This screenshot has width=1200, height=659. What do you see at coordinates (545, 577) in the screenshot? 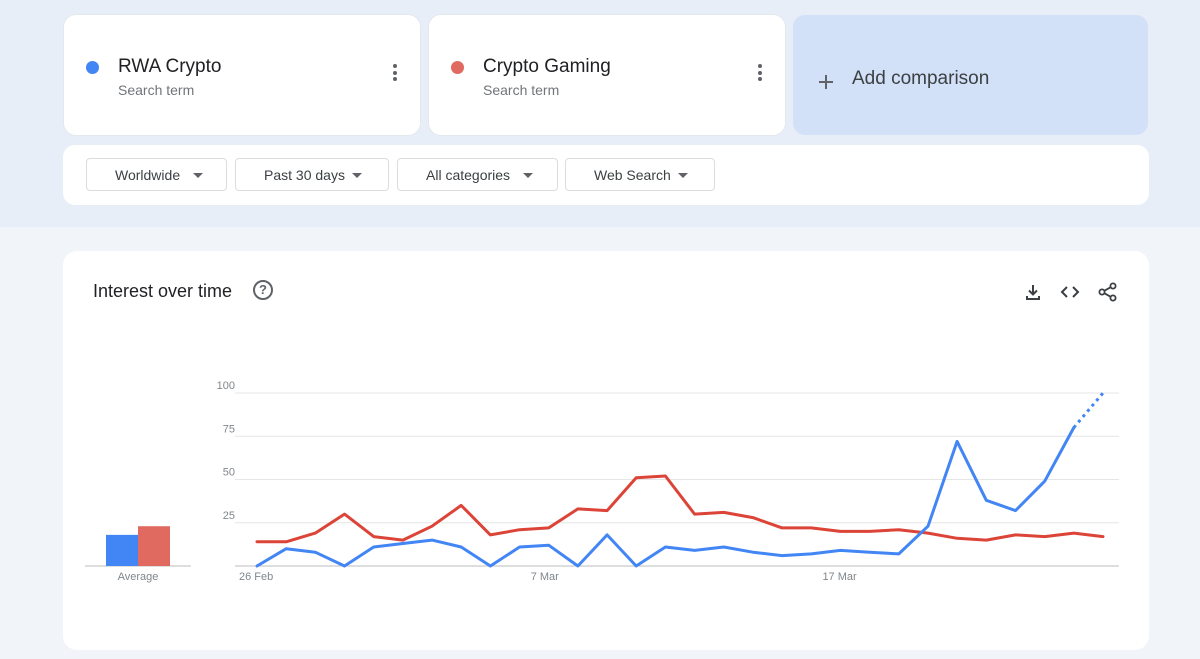
I see `x-tick-label: 7 Mar` at bounding box center [545, 577].